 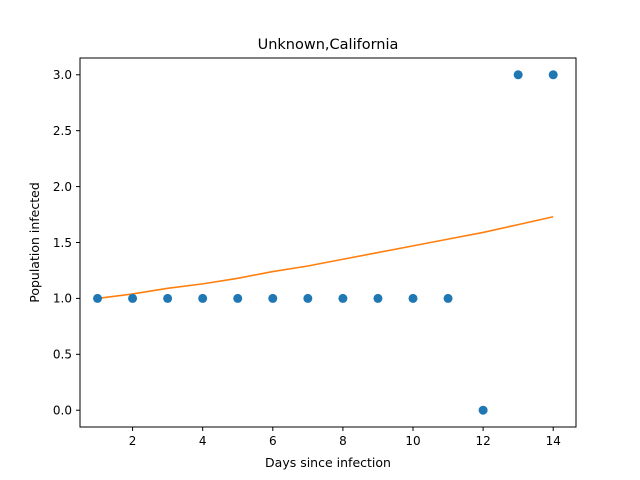 I want to click on x-tick-label: 2, so click(x=133, y=441).